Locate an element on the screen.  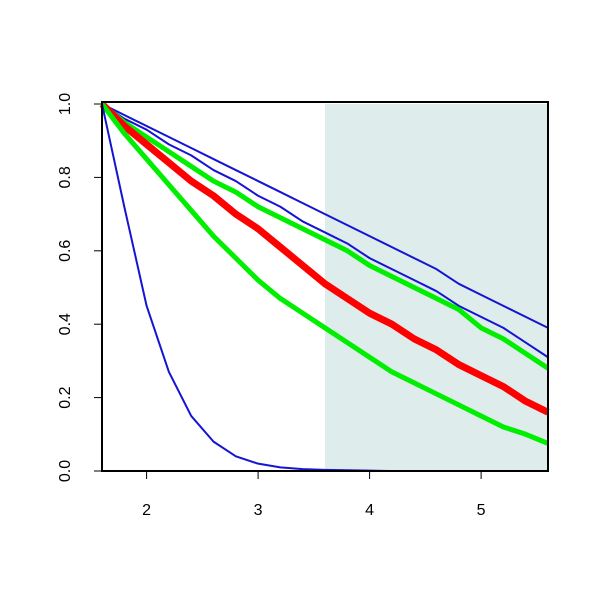
x-tick-label: 4 is located at coordinates (369, 510).